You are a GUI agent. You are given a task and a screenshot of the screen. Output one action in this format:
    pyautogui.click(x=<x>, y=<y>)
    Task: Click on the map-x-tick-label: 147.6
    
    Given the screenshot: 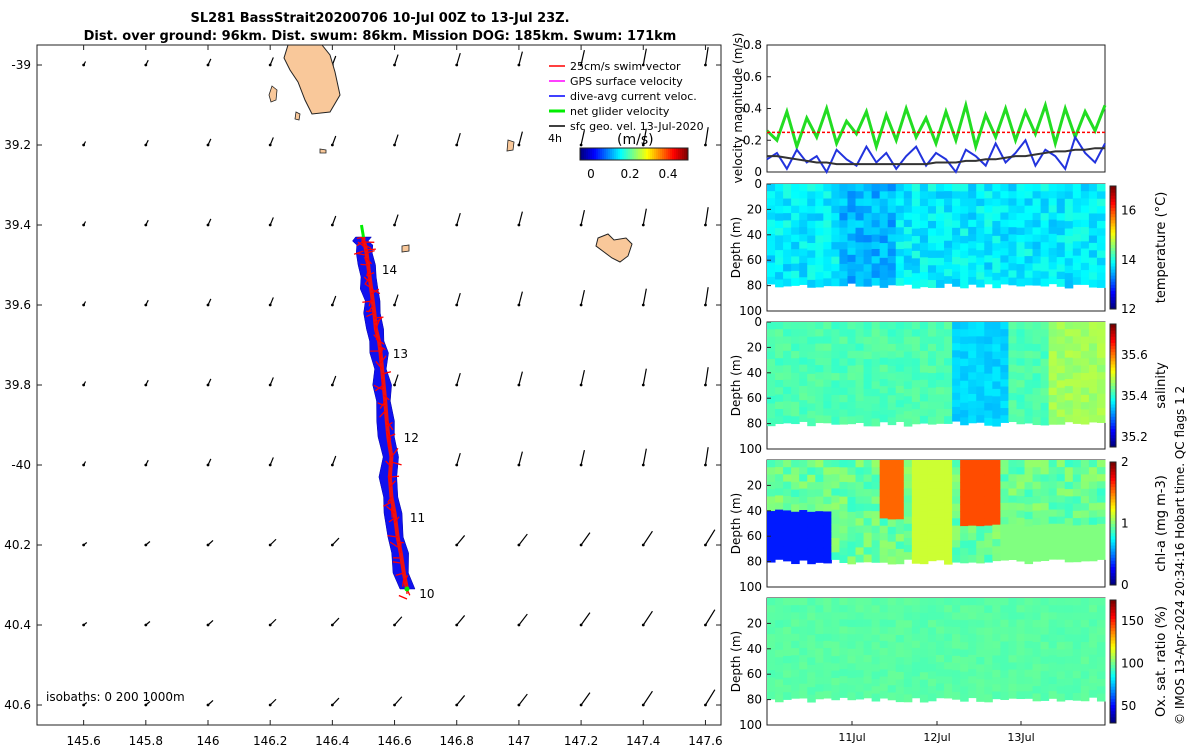 What is the action you would take?
    pyautogui.click(x=705, y=741)
    